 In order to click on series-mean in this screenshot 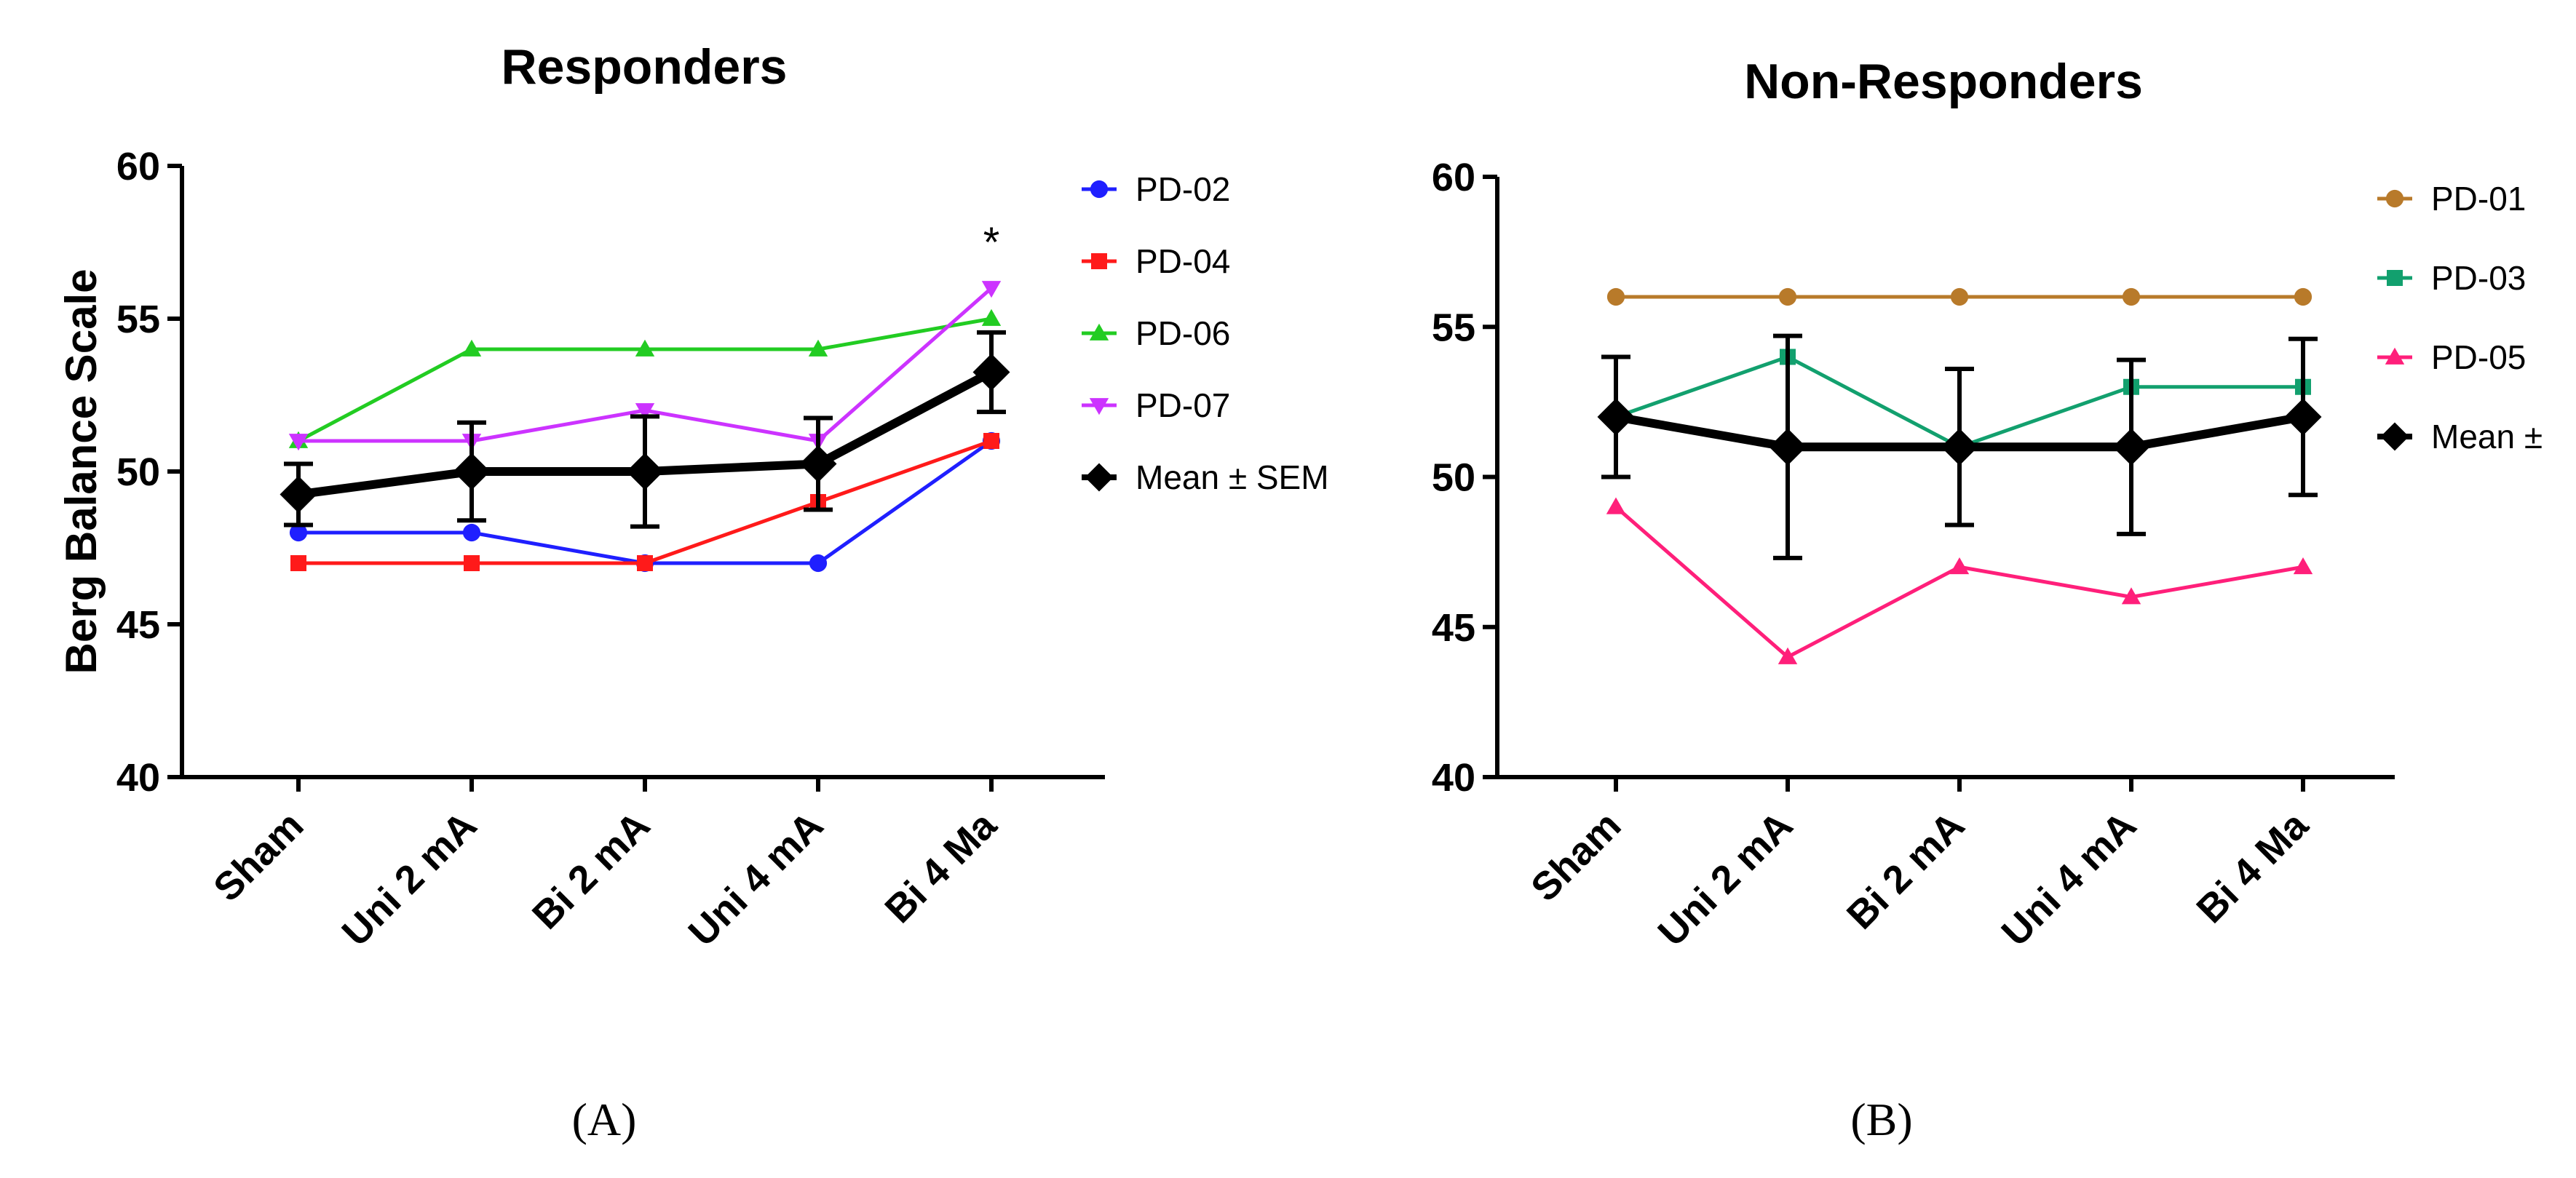, I will do `click(1959, 446)`.